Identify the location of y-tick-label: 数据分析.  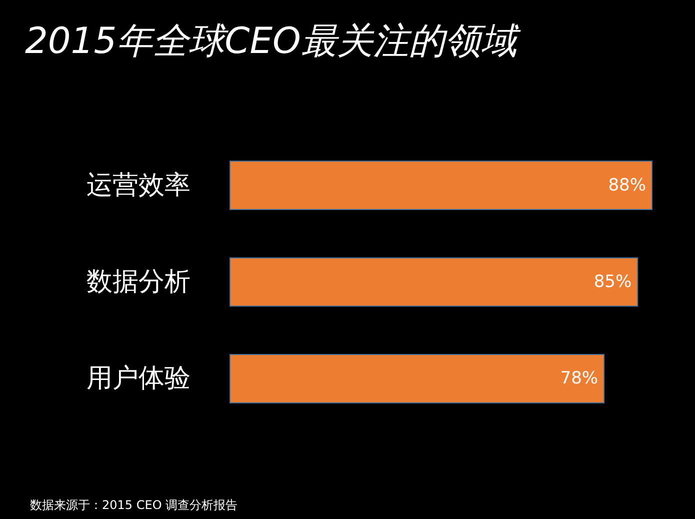
(138, 282).